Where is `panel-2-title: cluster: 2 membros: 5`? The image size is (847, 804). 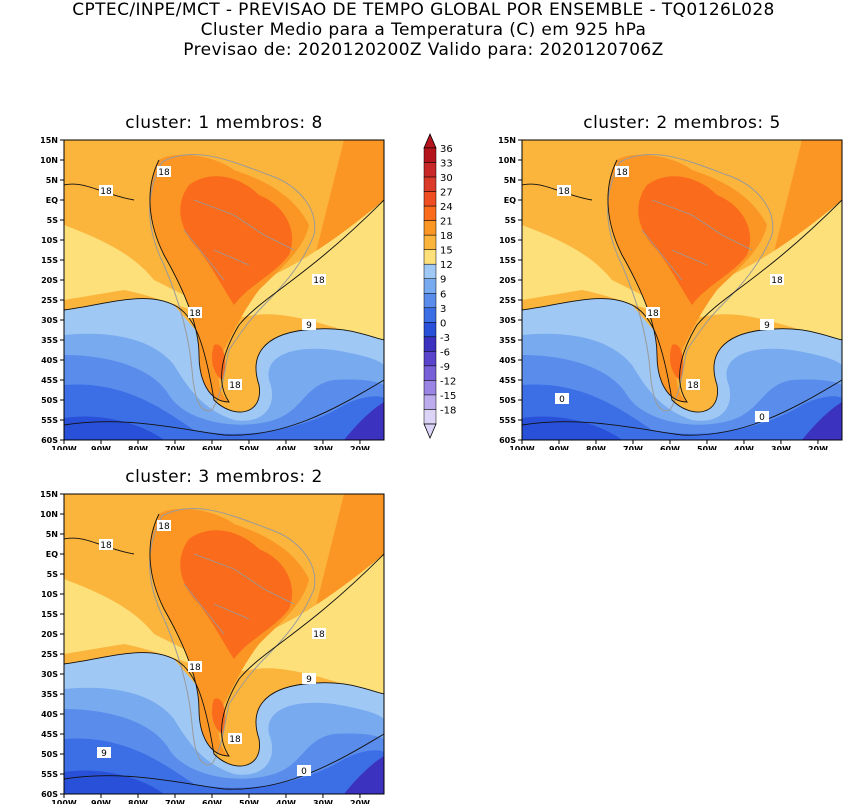
panel-2-title: cluster: 2 membros: 5 is located at coordinates (682, 123).